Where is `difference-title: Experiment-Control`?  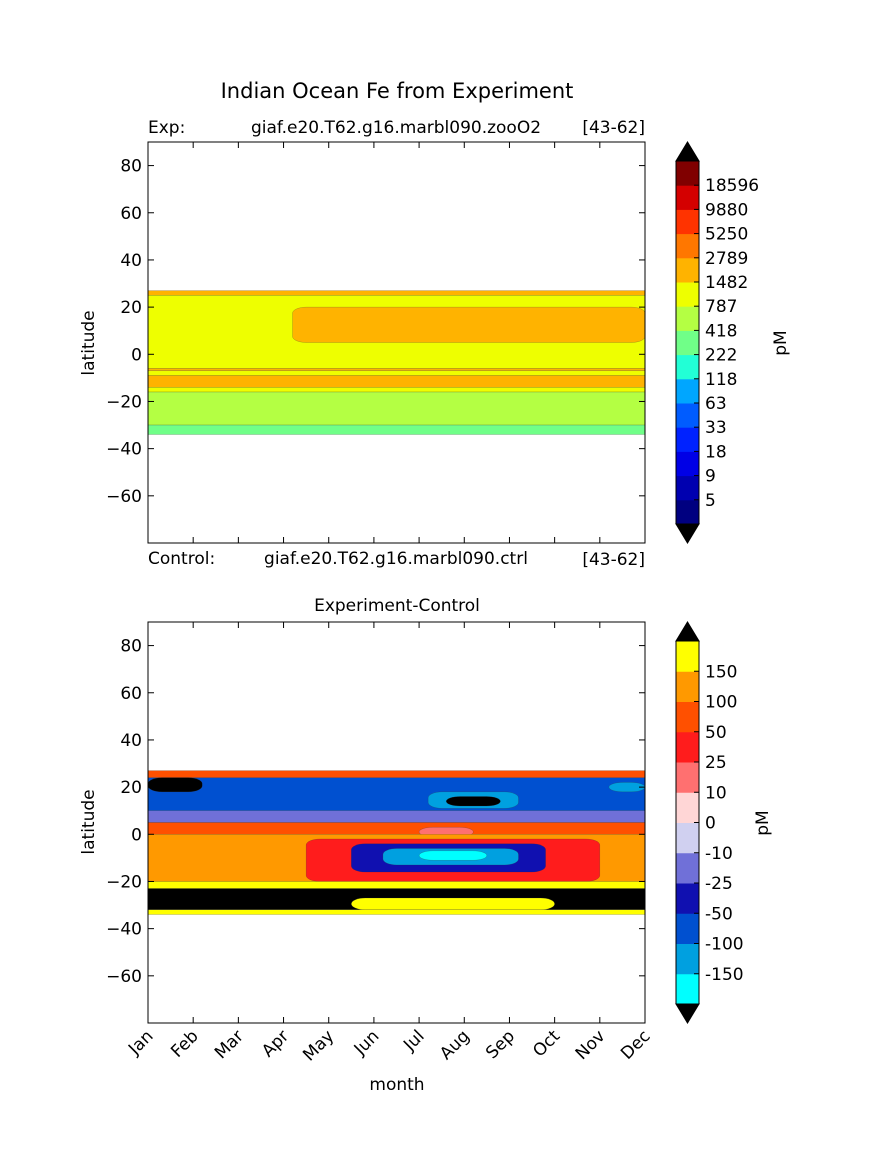 difference-title: Experiment-Control is located at coordinates (397, 606).